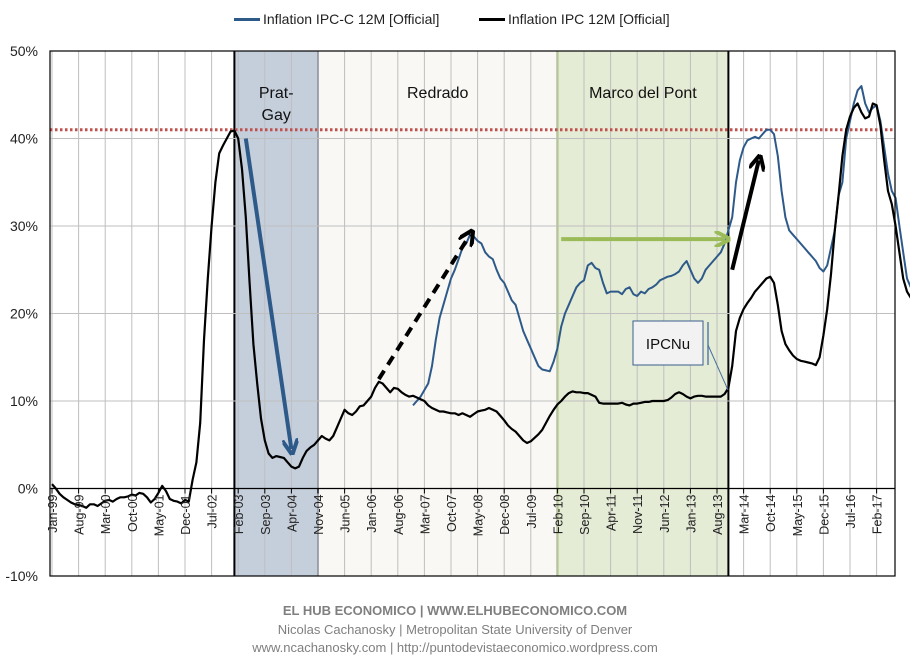  I want to click on annotation-label: IPCNu, so click(668, 344).